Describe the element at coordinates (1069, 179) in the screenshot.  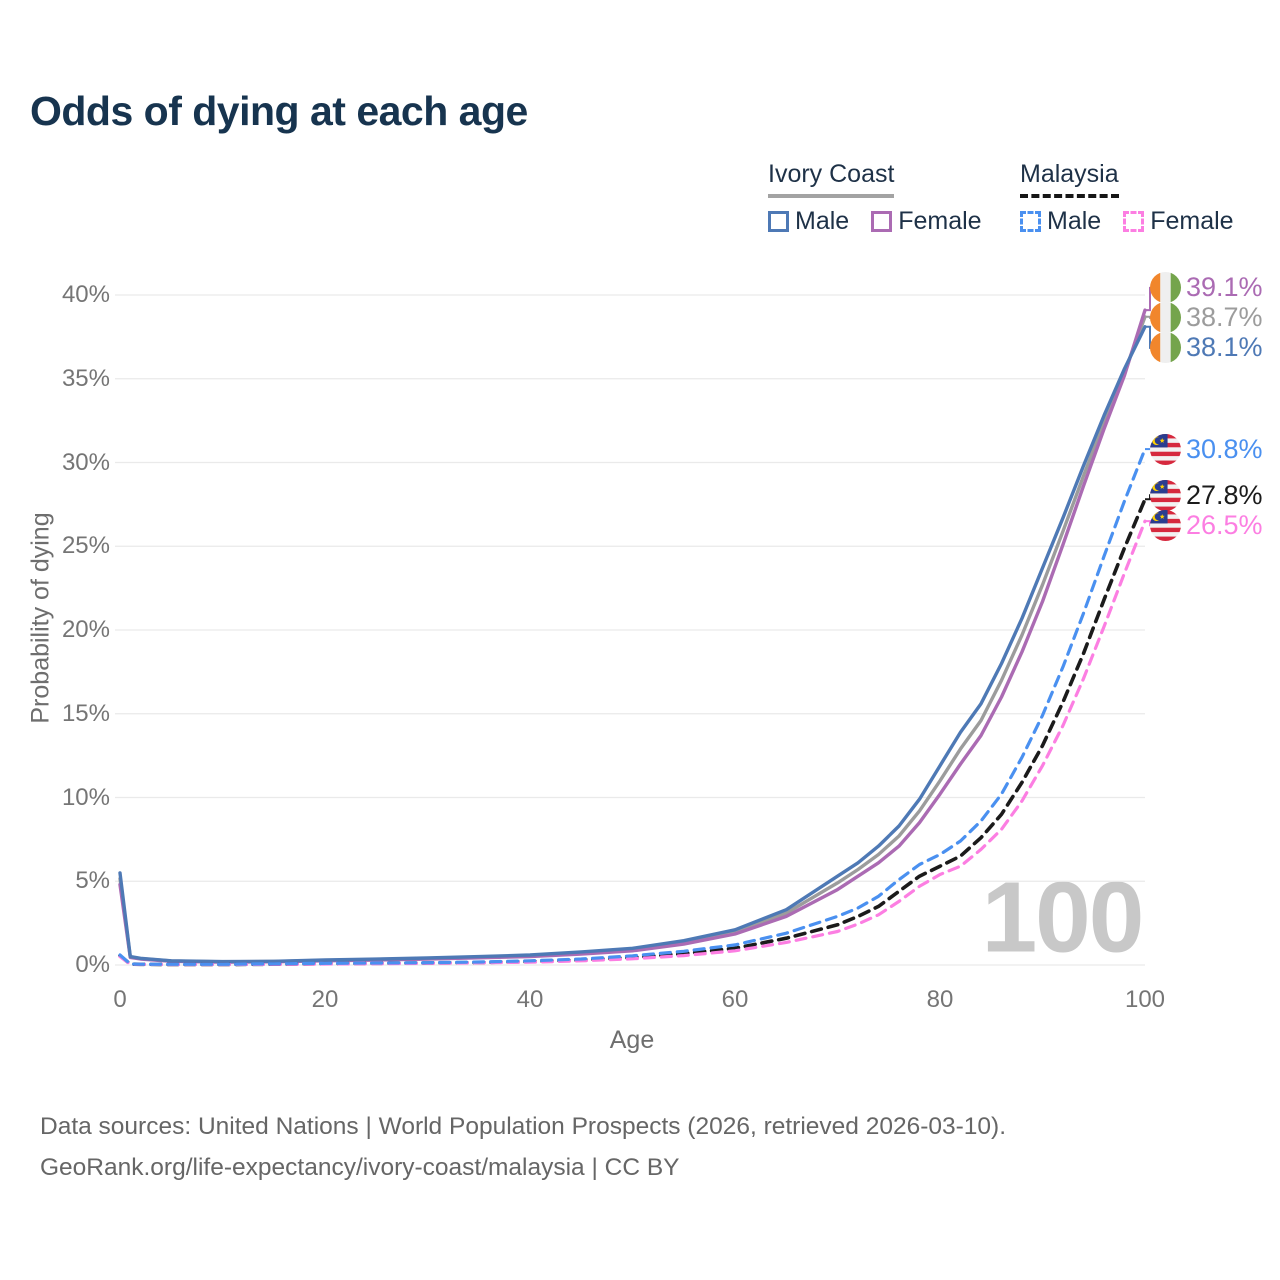
I see `legend-country-malaysia: Malaysia` at that location.